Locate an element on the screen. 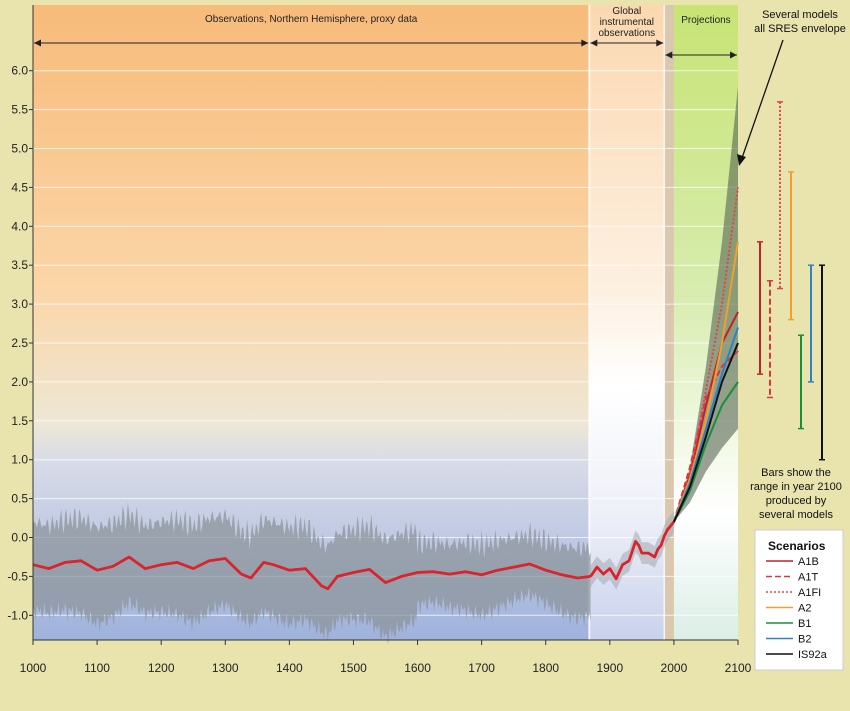  x-tick-label: 1400 is located at coordinates (289, 668).